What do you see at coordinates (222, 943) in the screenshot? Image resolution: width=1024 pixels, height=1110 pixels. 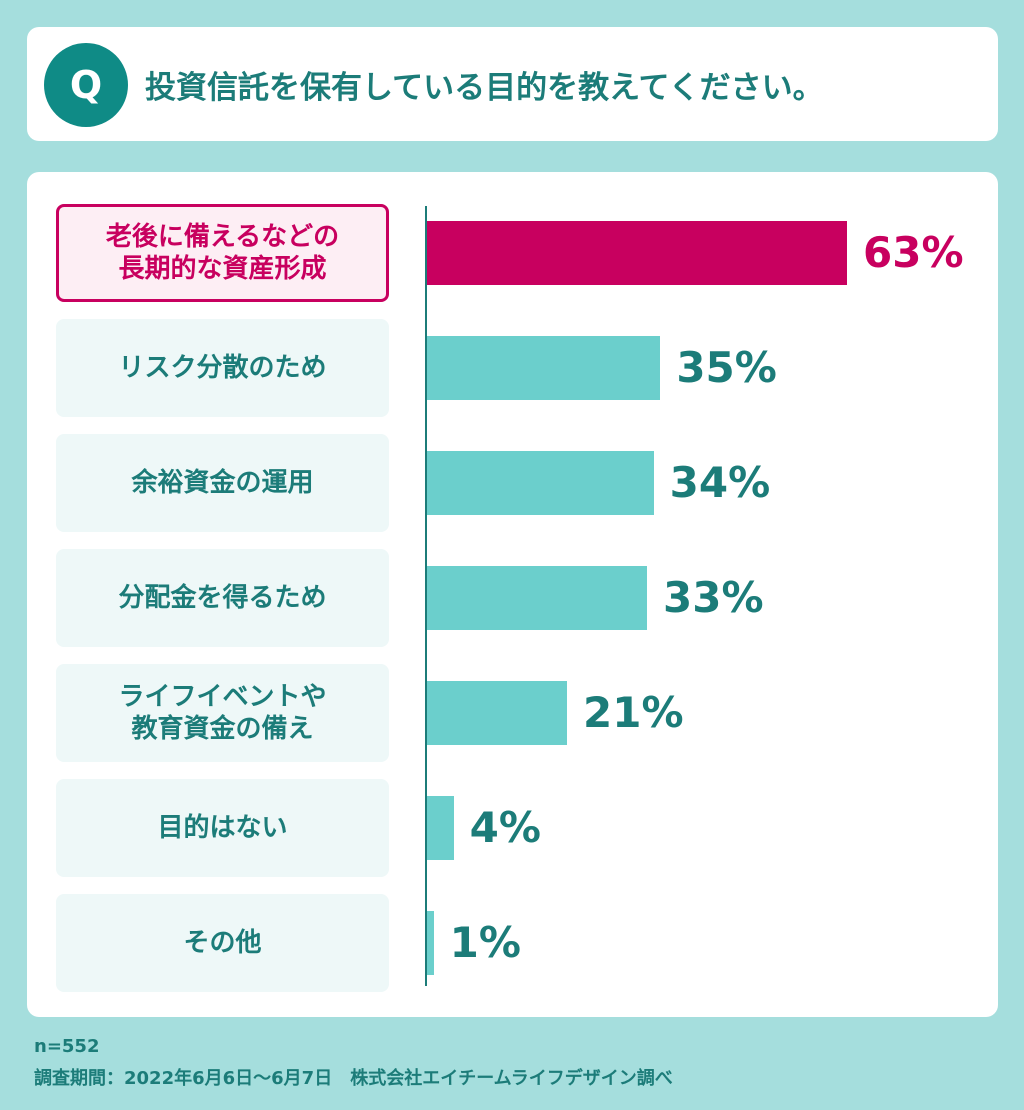 I see `category-label: その他` at bounding box center [222, 943].